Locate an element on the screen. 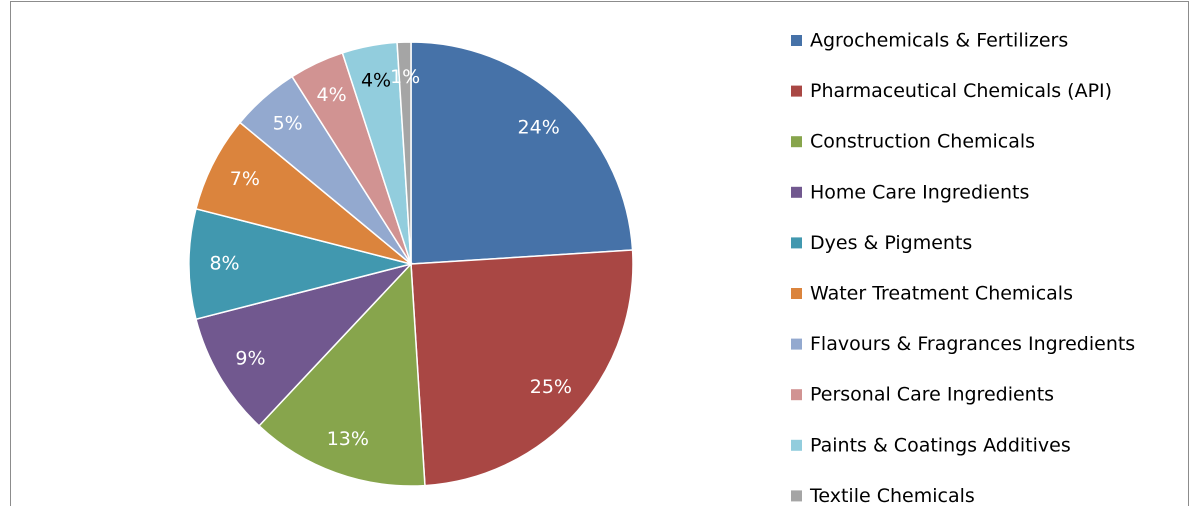 Image resolution: width=1190 pixels, height=506 pixels. legend-label: Agrochemicals & Fertilizers is located at coordinates (939, 41).